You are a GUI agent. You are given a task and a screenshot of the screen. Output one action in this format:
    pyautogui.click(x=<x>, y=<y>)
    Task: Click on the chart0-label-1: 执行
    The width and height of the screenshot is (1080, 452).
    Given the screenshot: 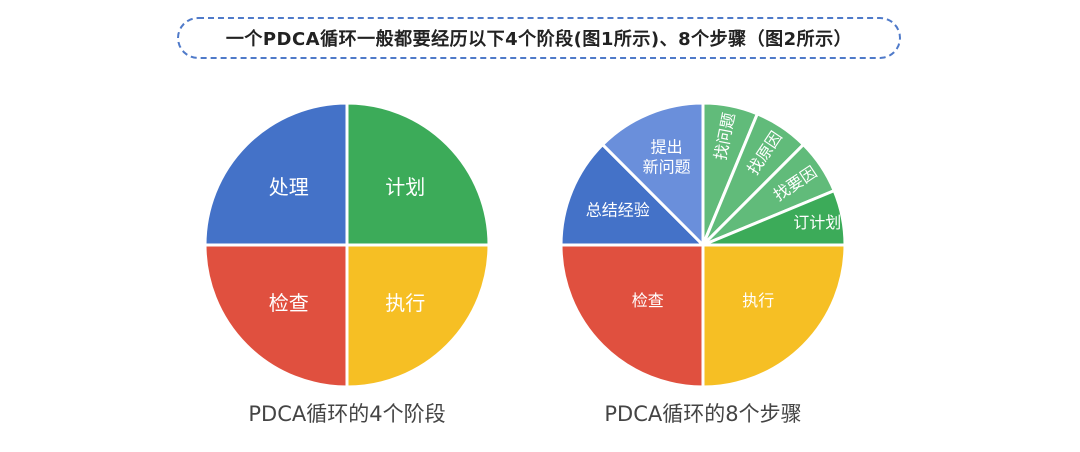 What is the action you would take?
    pyautogui.click(x=405, y=303)
    